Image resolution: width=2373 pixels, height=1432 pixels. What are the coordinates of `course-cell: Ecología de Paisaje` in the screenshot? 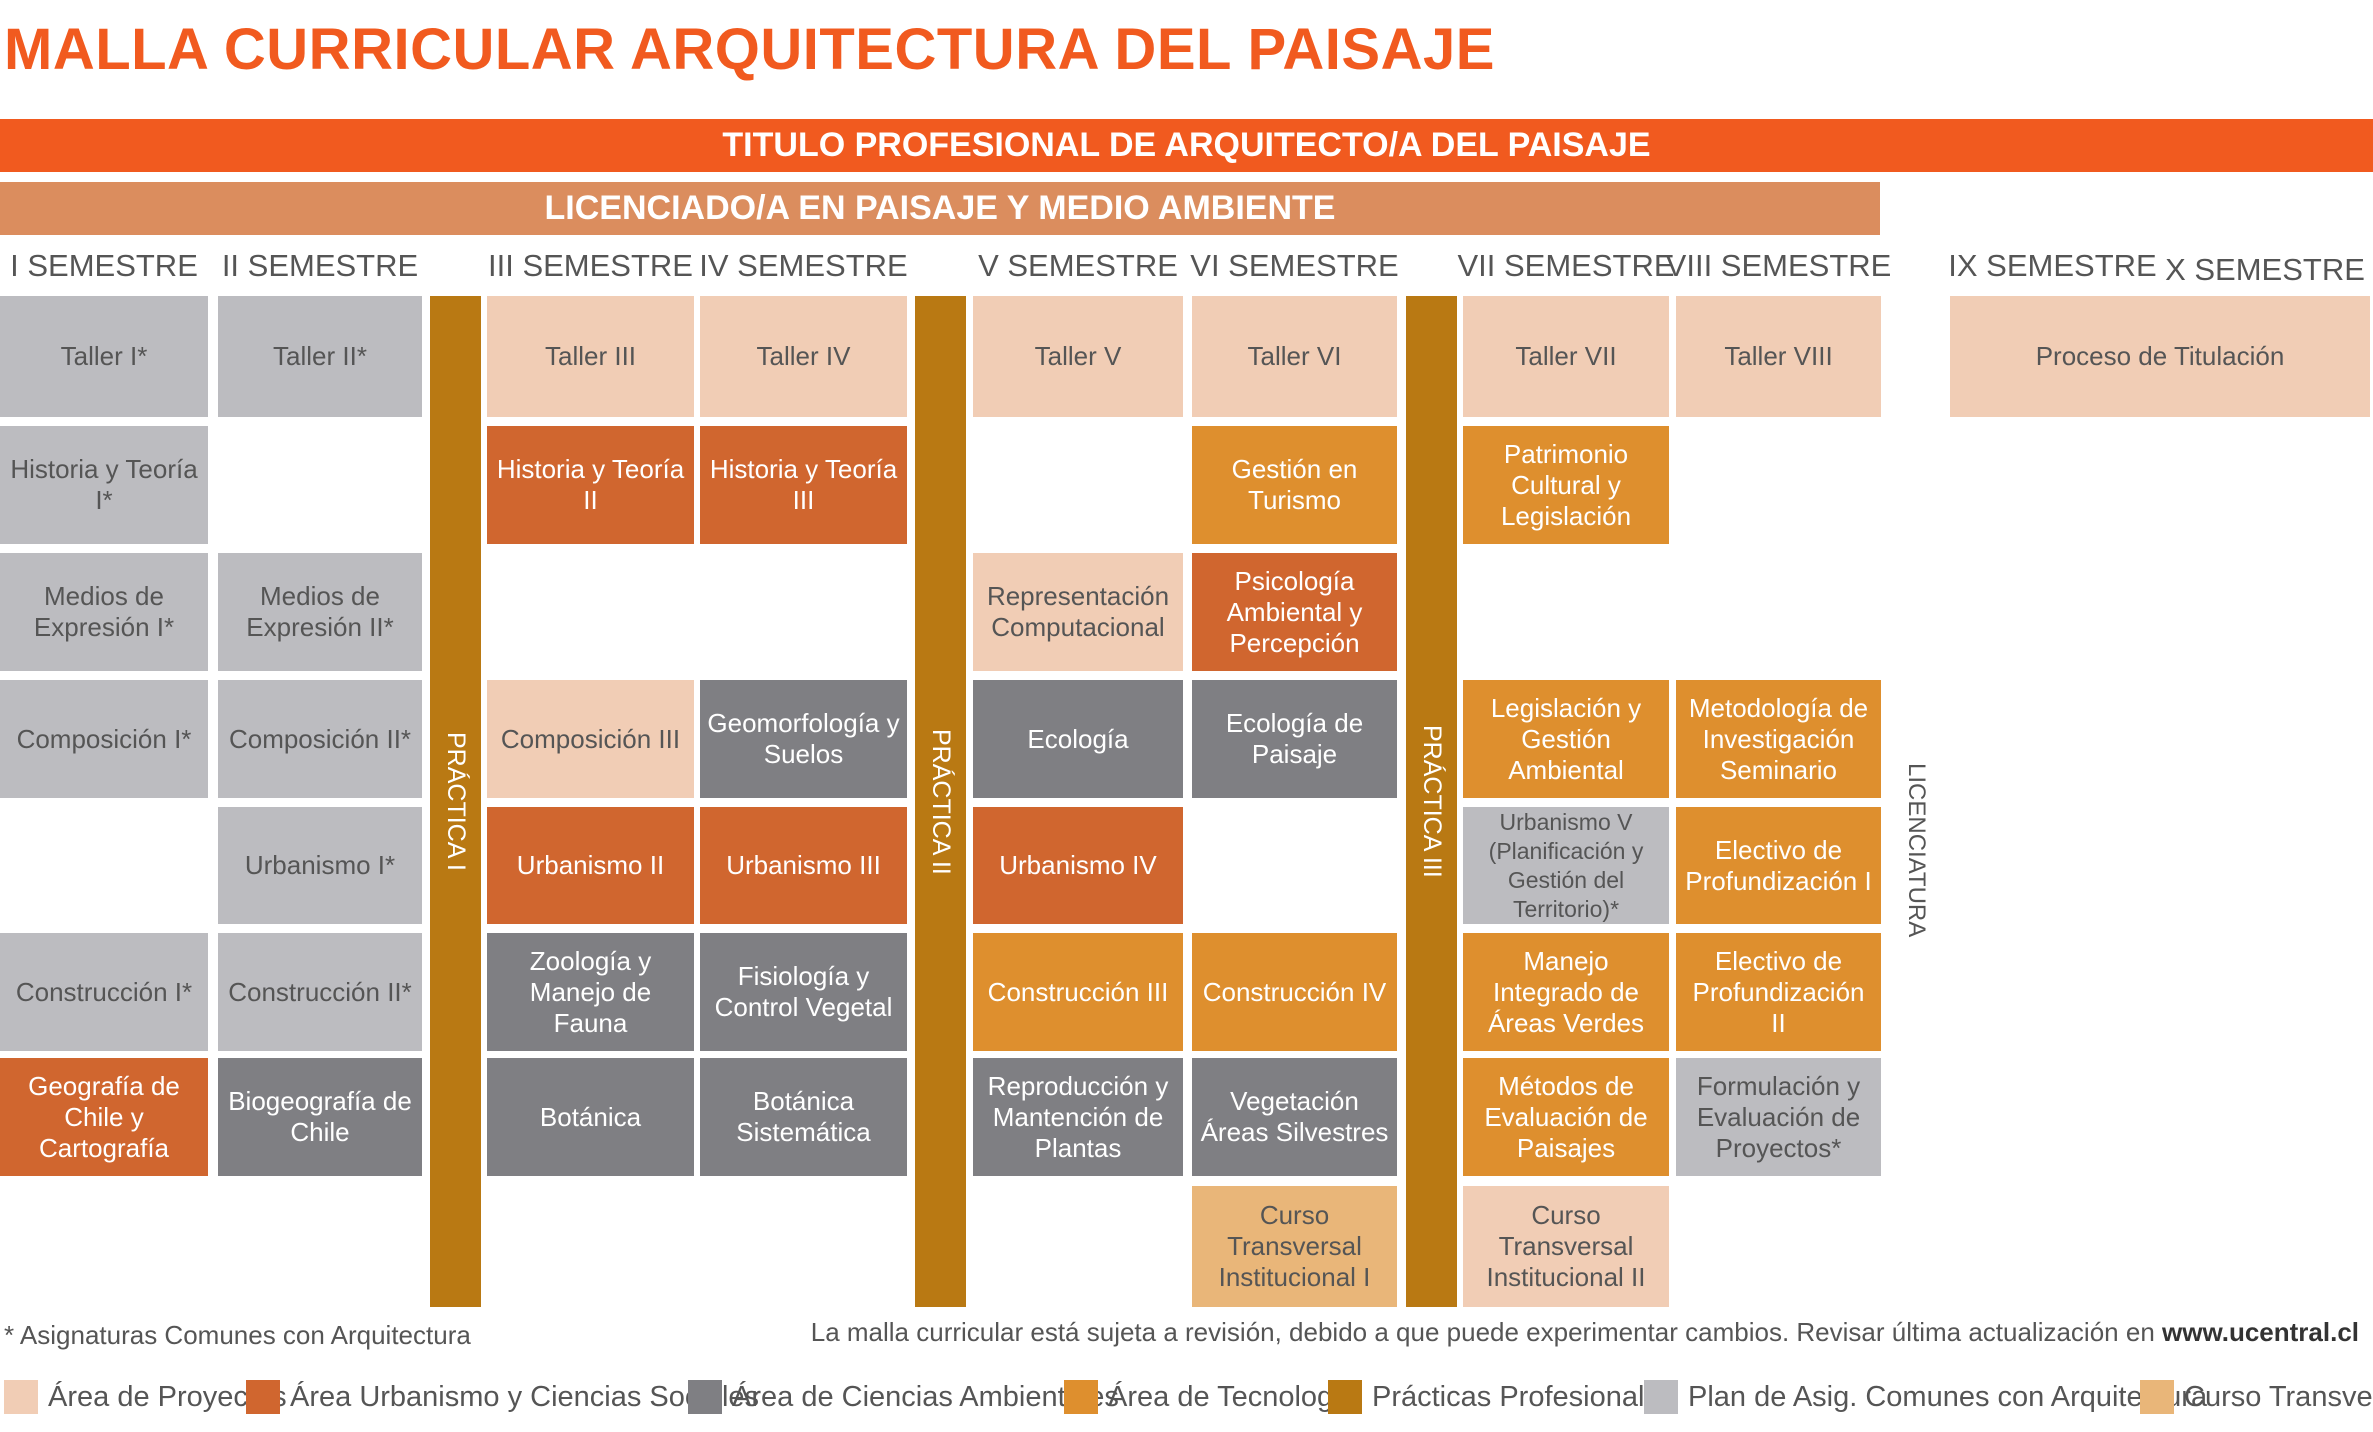 It's located at (1294, 739).